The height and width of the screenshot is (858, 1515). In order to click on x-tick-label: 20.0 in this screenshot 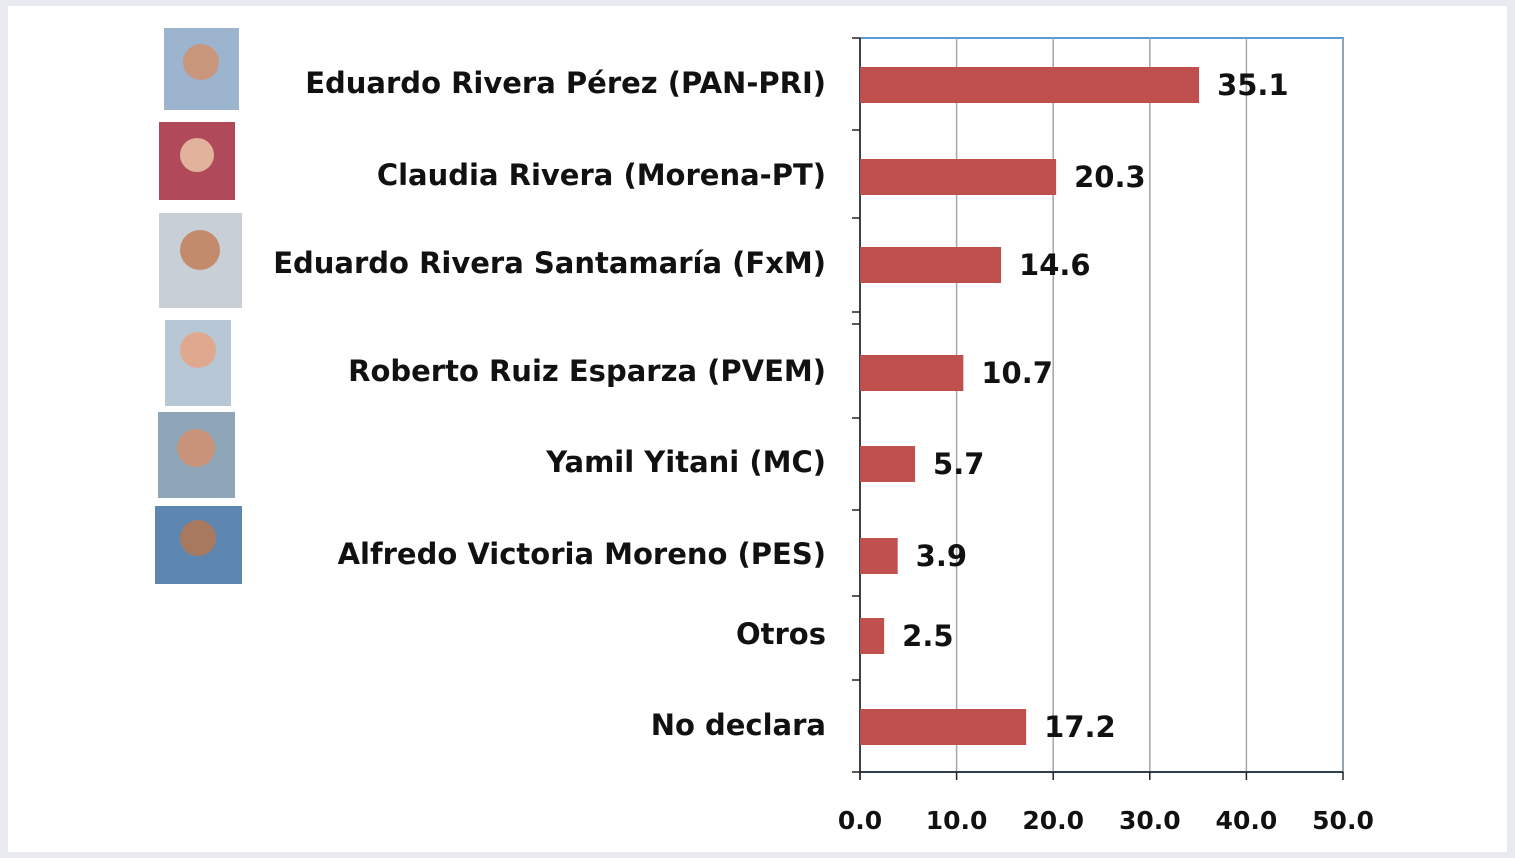, I will do `click(1053, 820)`.